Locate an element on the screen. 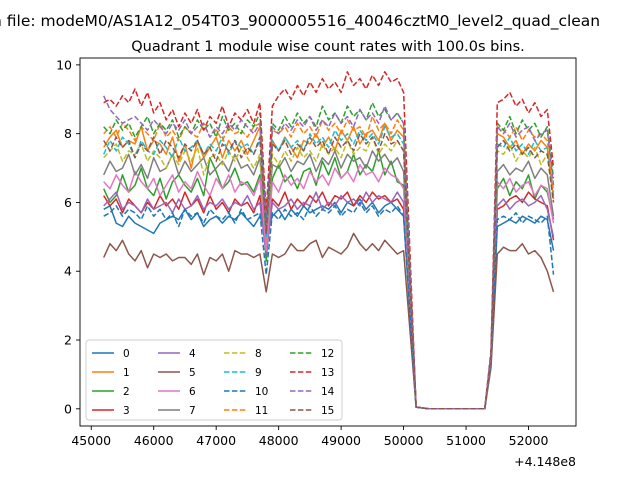  legend-label-15: 15 is located at coordinates (327, 411).